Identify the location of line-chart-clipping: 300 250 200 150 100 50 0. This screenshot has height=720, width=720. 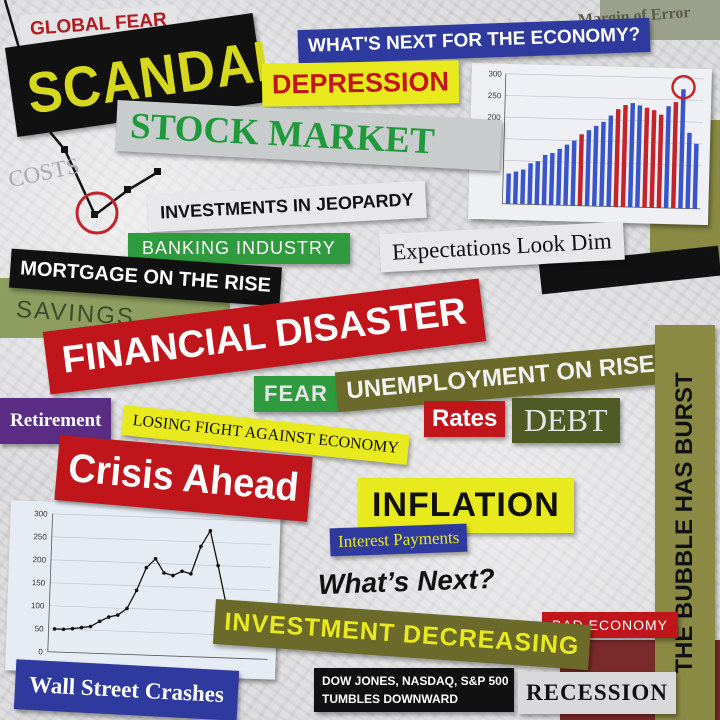
(143, 590).